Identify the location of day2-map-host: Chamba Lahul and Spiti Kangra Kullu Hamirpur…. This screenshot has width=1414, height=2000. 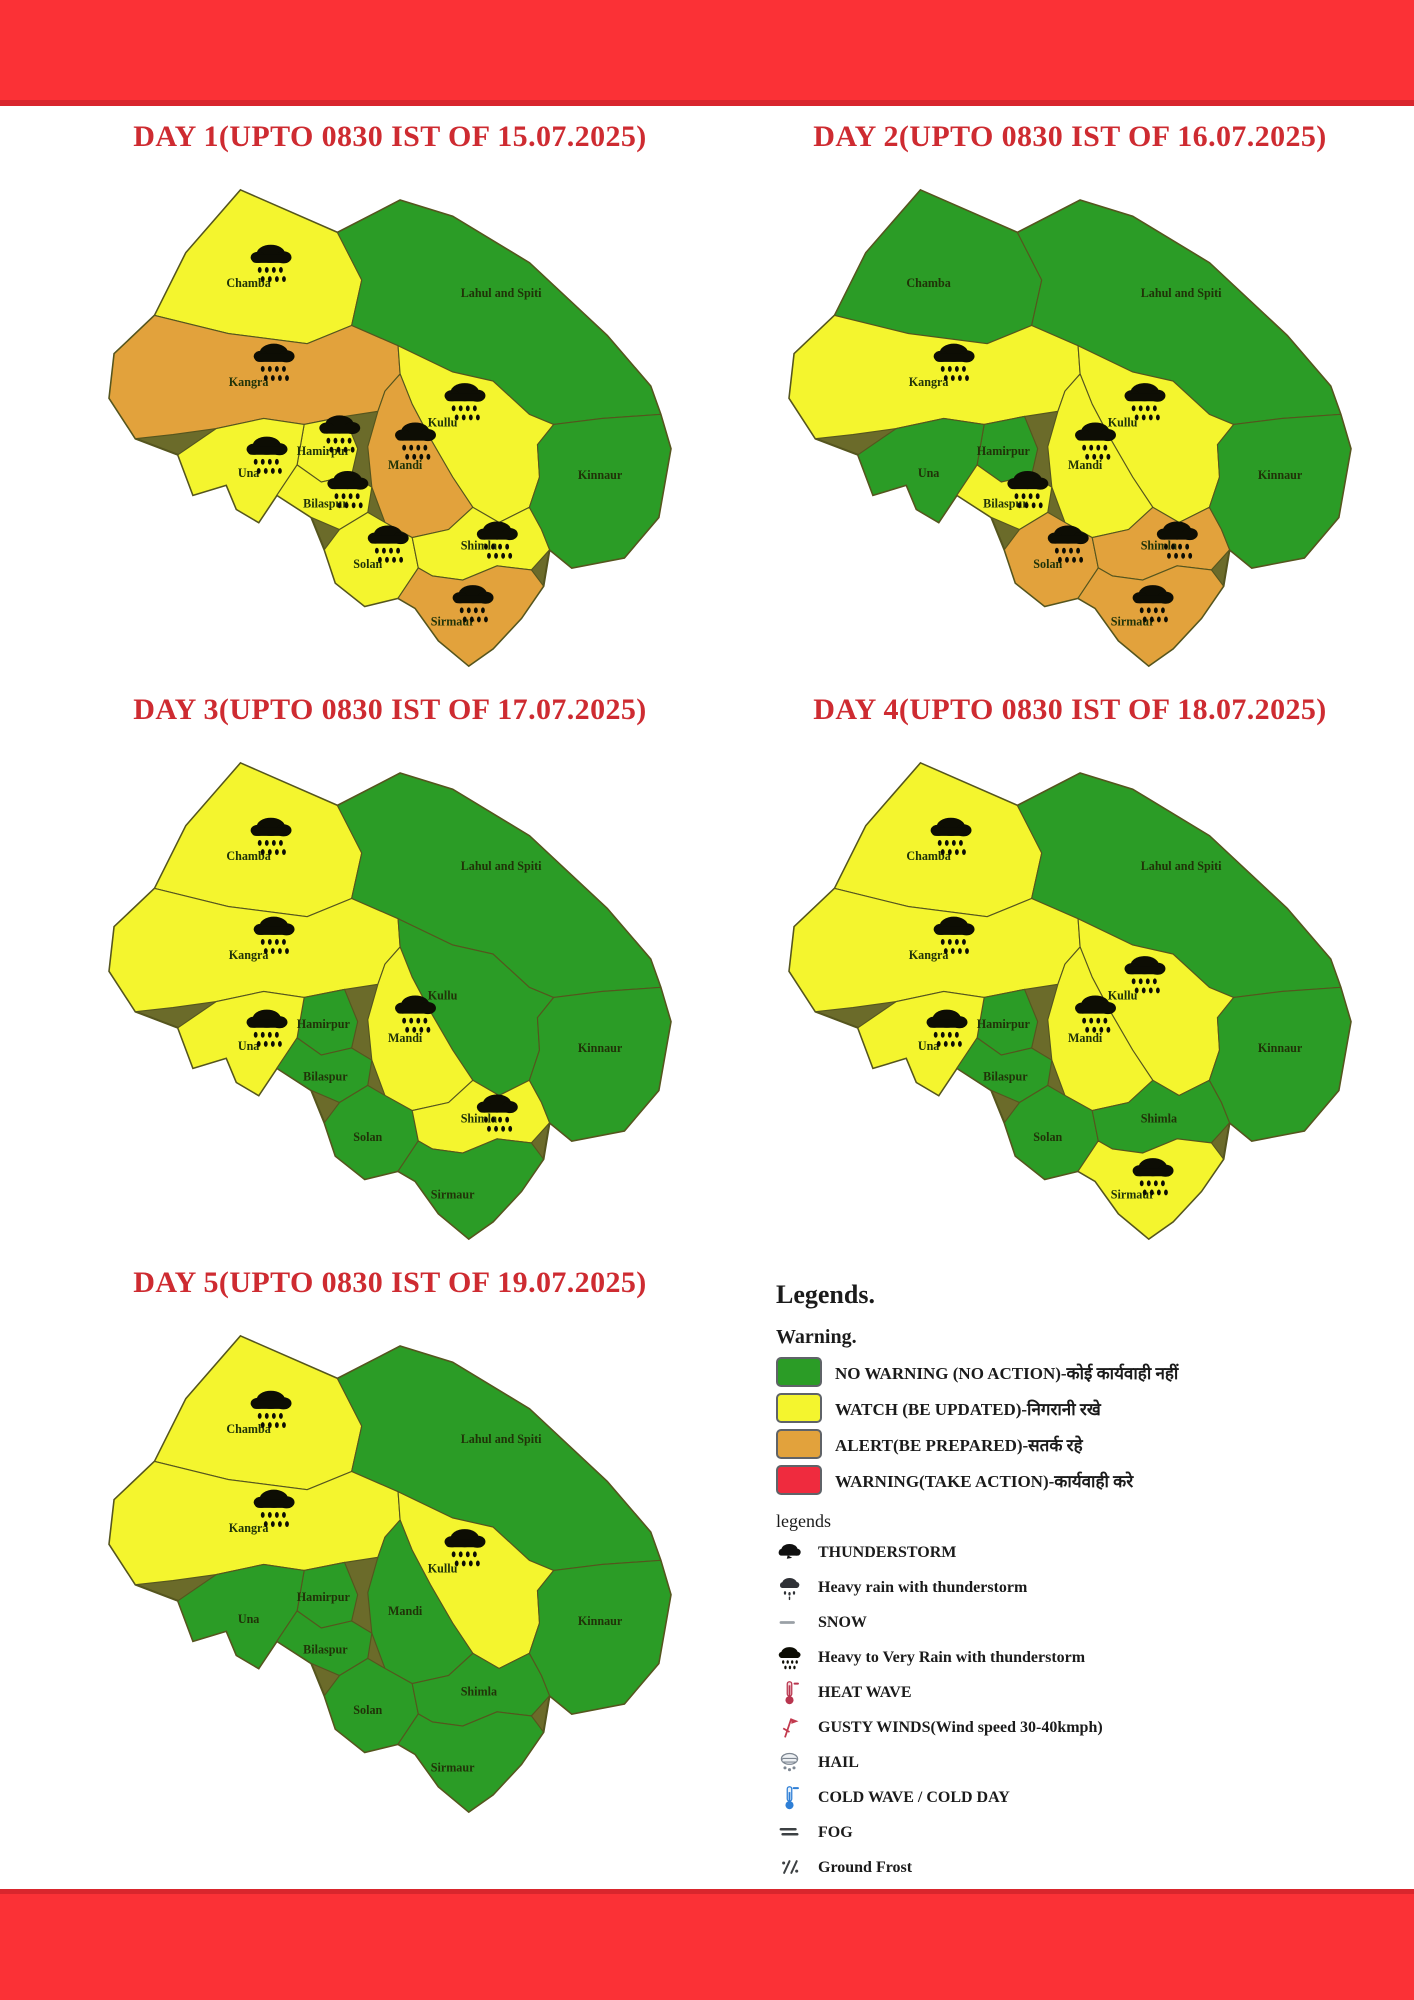
(1070, 426).